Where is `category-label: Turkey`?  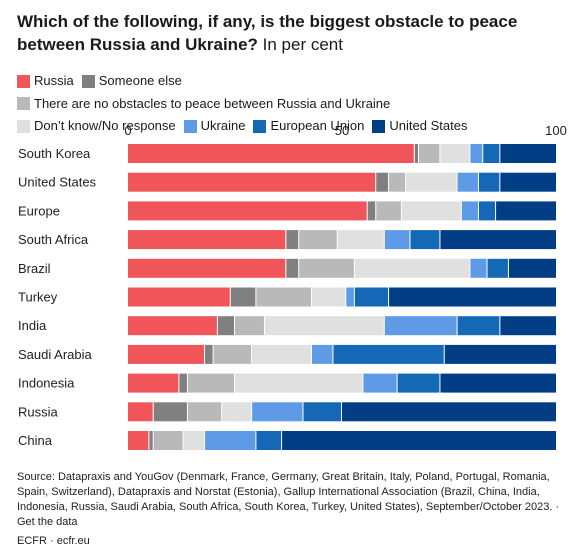 category-label: Turkey is located at coordinates (38, 297).